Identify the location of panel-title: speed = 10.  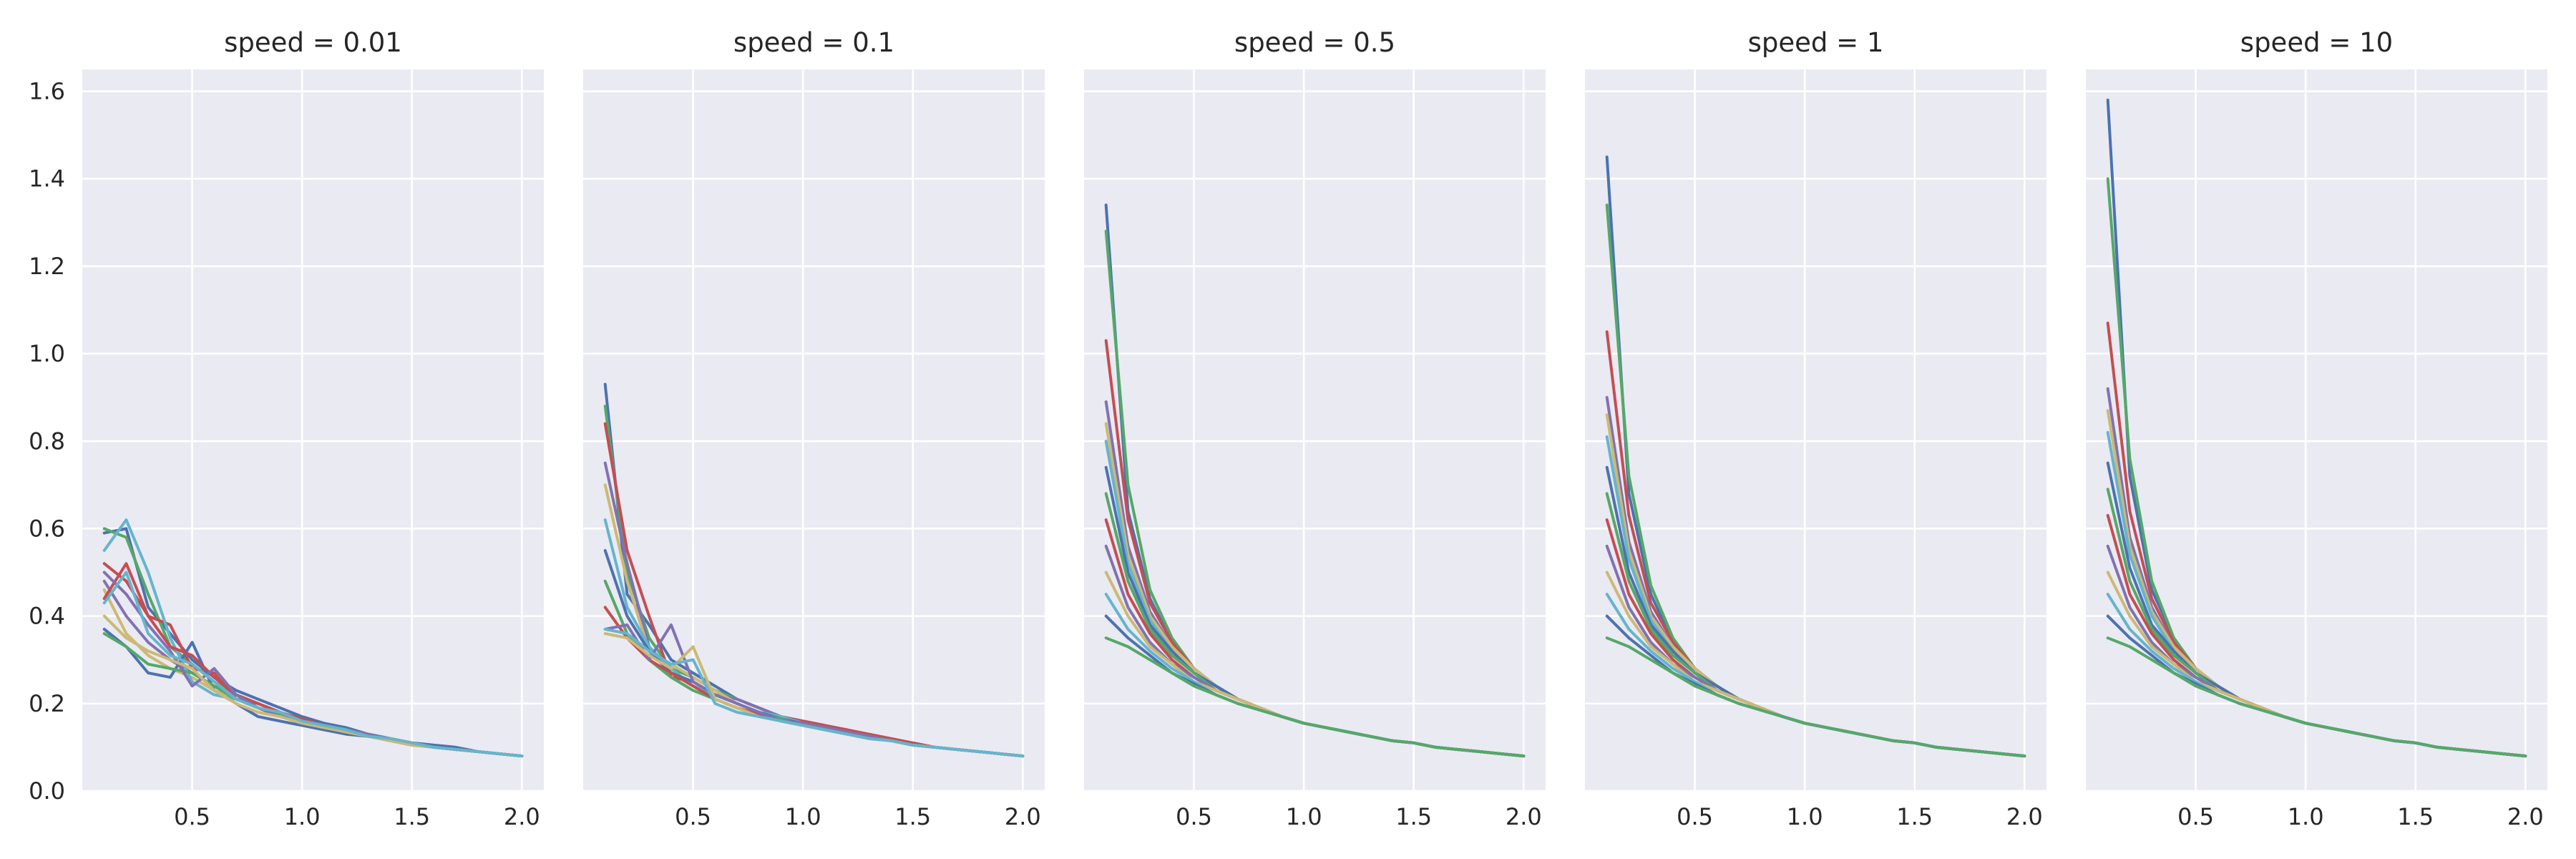
(2316, 42).